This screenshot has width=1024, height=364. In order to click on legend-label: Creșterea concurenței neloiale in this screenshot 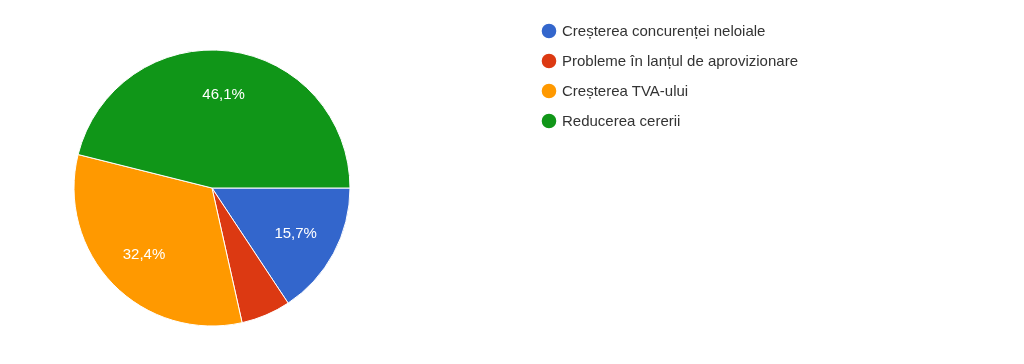, I will do `click(664, 30)`.